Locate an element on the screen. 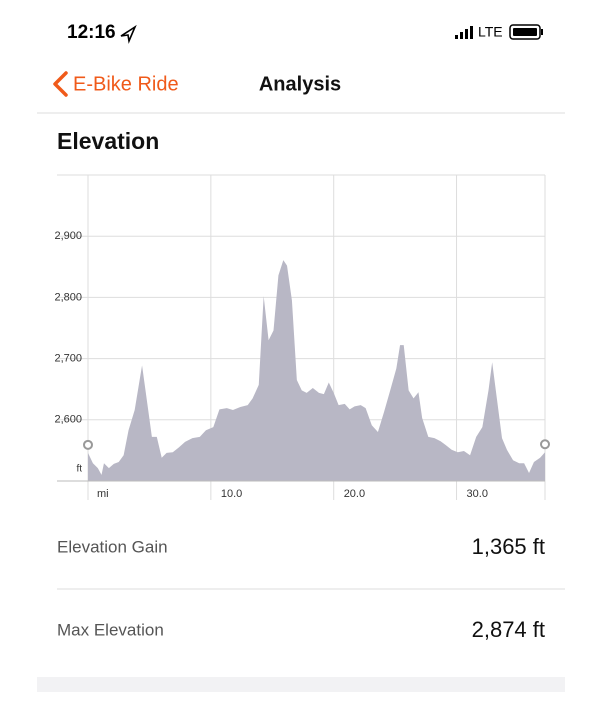 Image resolution: width=600 pixels, height=705 pixels. section-title: Elevation is located at coordinates (108, 141).